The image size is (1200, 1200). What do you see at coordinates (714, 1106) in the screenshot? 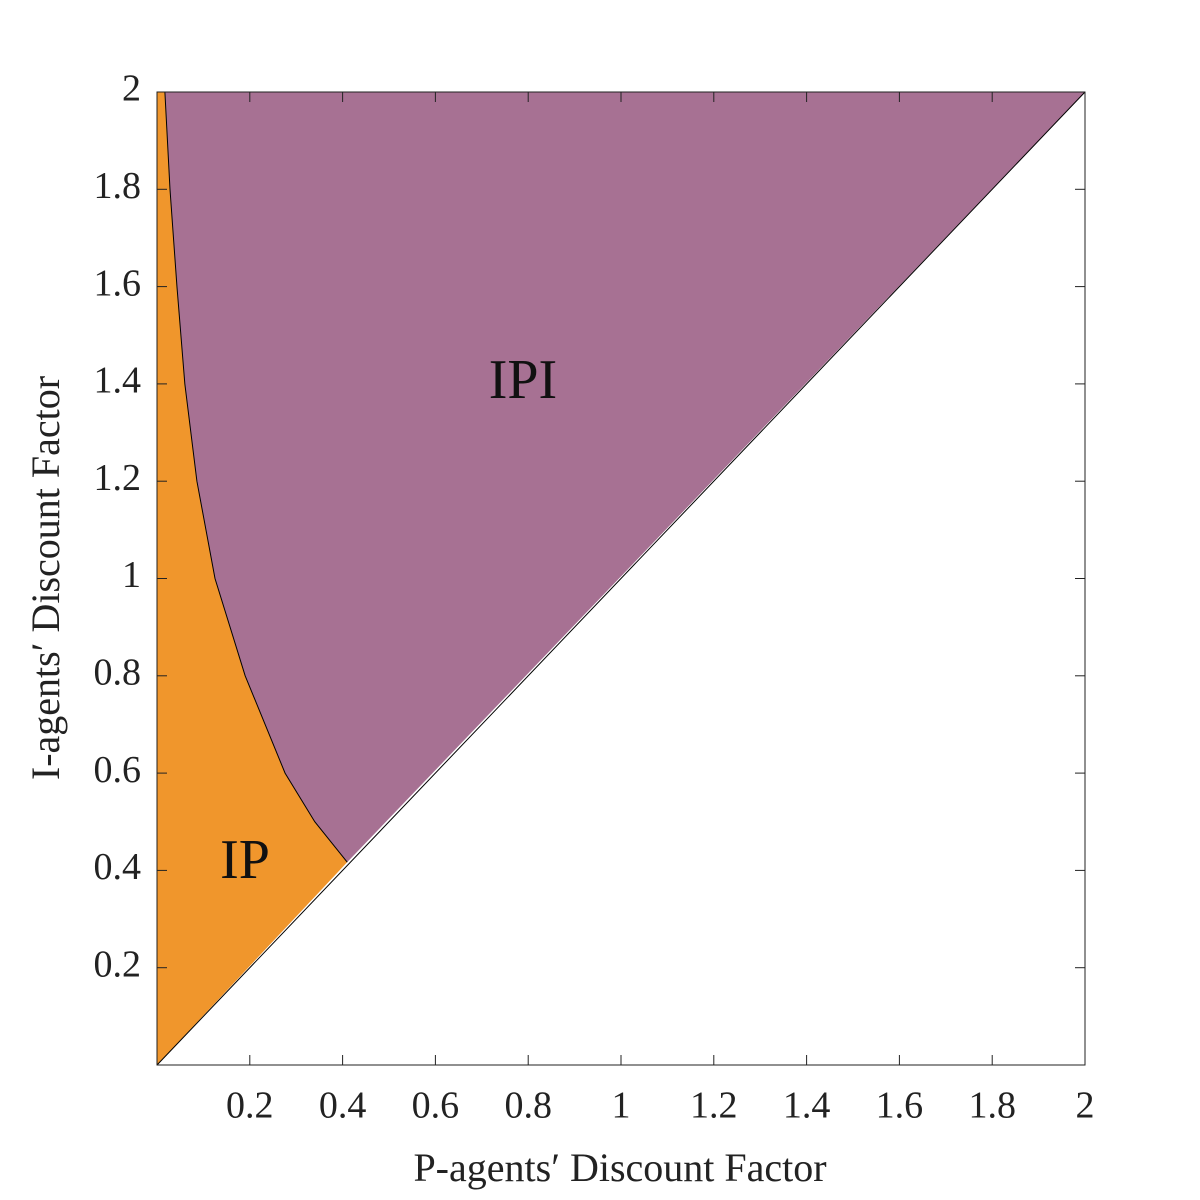
I see `x-tick-label: 1.2` at bounding box center [714, 1106].